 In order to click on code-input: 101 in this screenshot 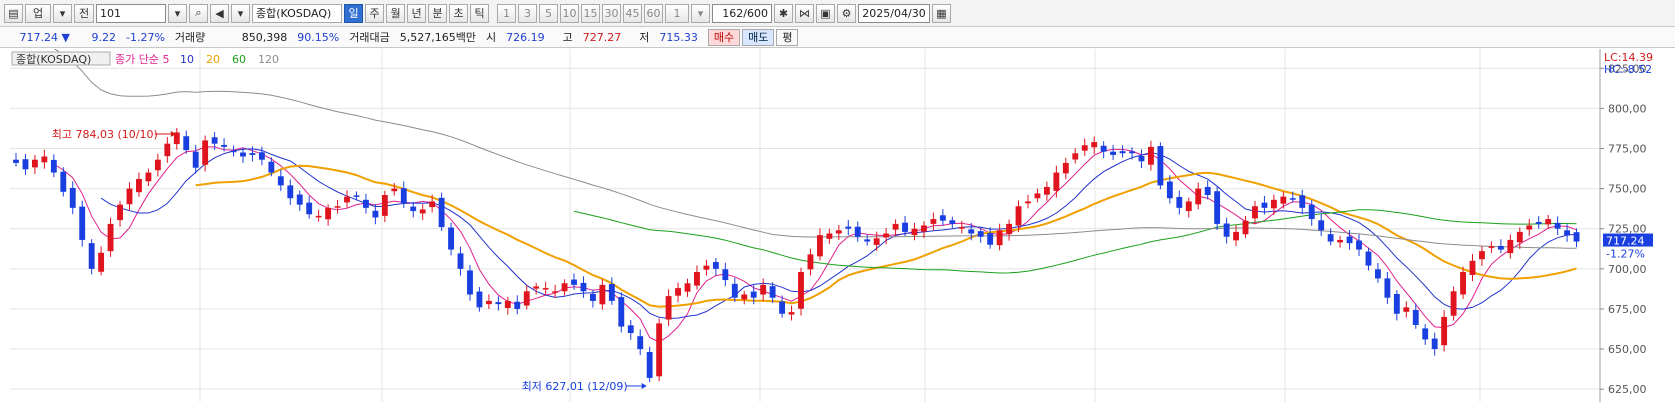, I will do `click(131, 13)`.